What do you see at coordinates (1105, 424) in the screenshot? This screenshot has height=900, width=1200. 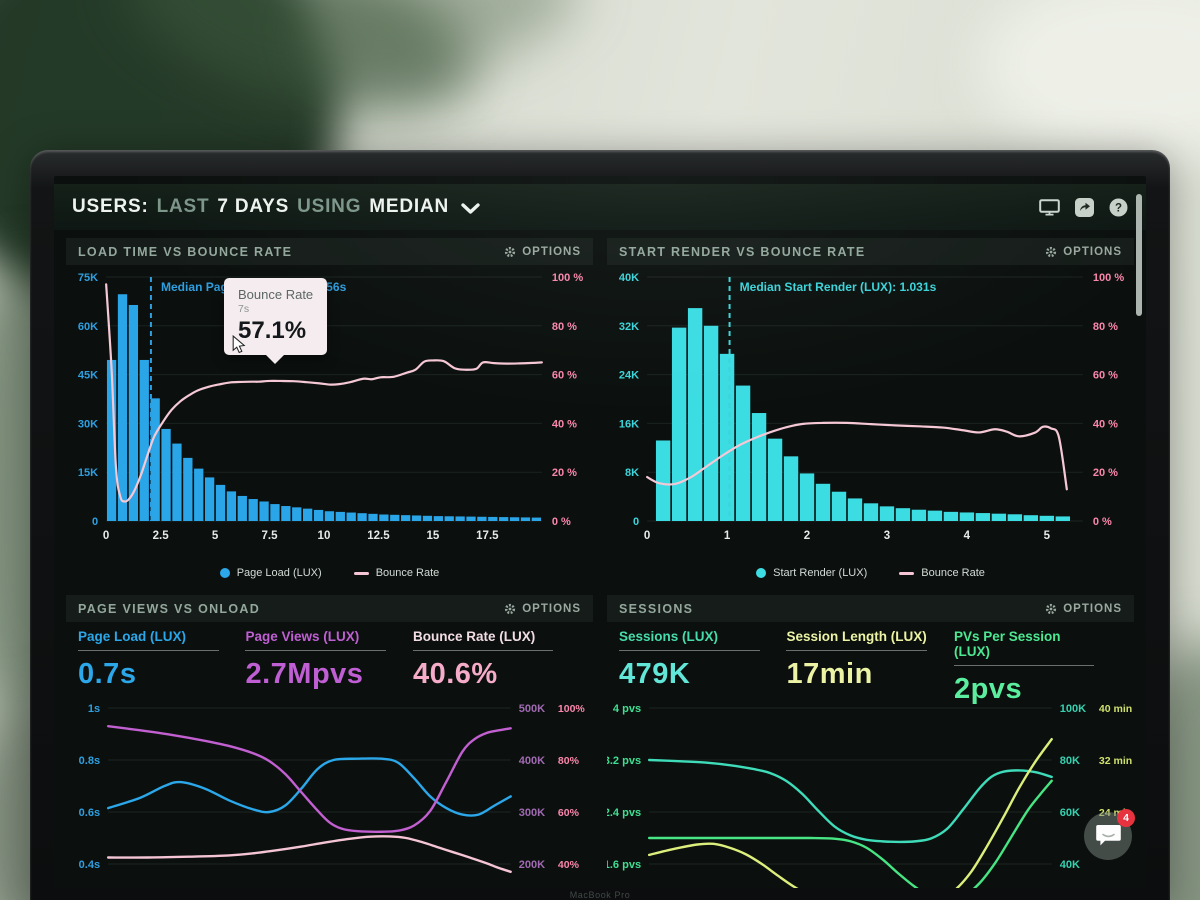 I see `svg-text: 40 %` at bounding box center [1105, 424].